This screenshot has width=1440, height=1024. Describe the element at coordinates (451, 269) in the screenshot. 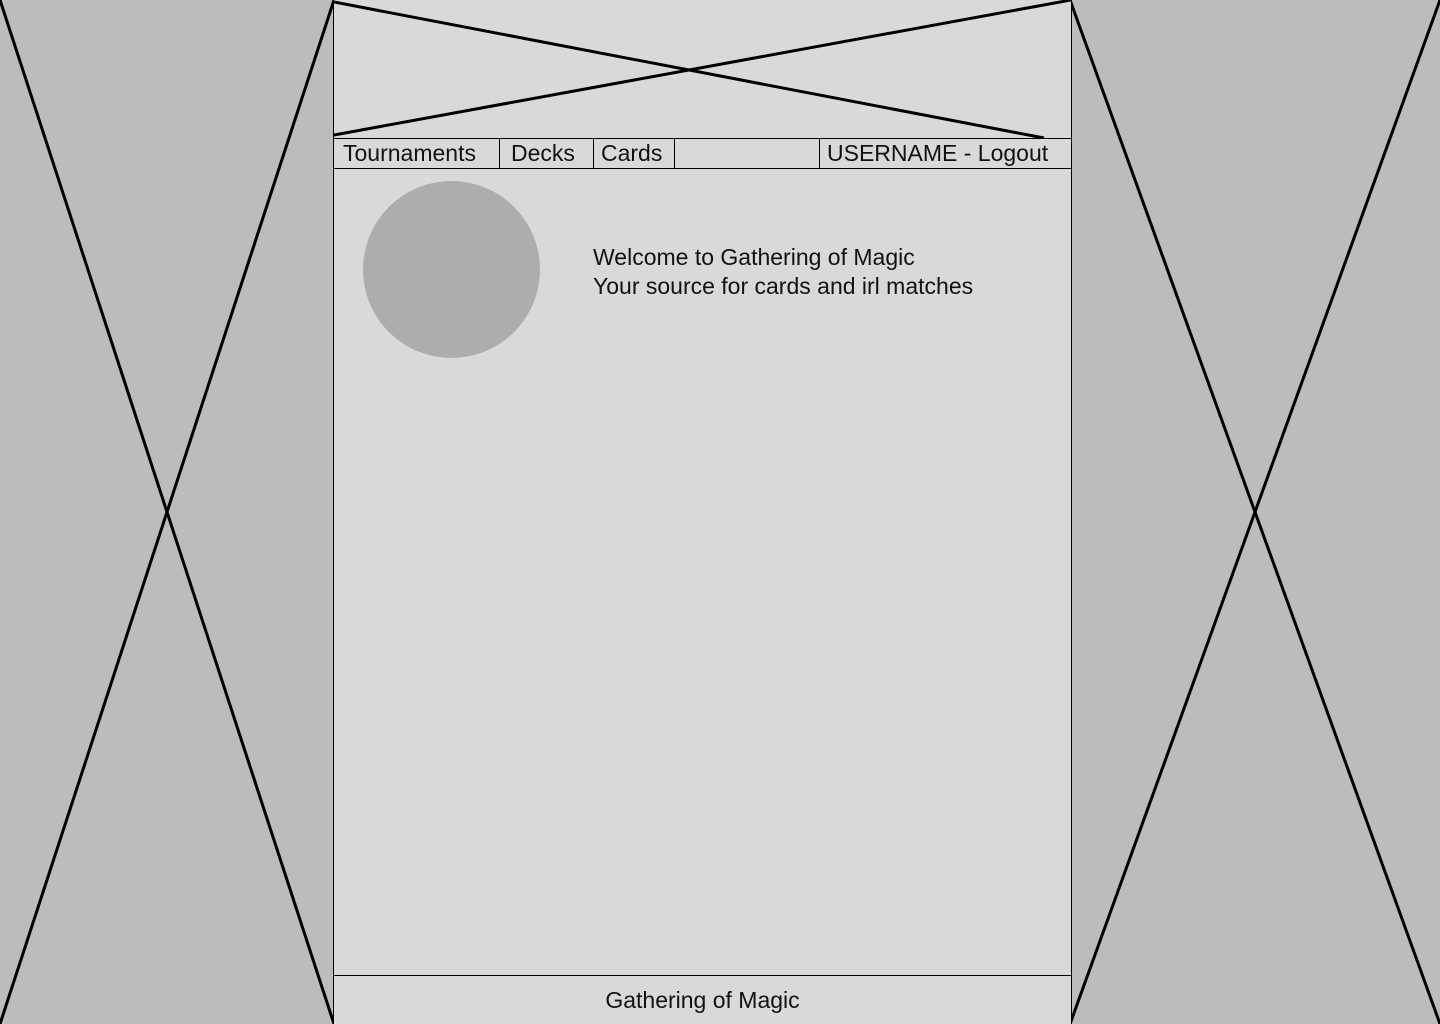

I see `avatar` at that location.